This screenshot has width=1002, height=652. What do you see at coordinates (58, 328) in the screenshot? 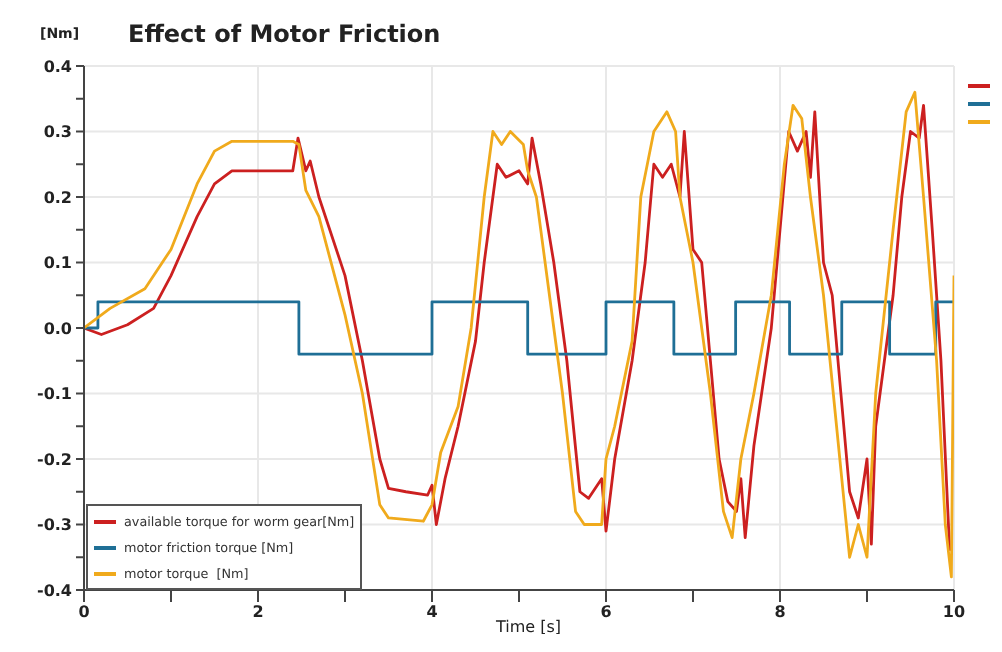
I see `y-tick-label: 0.0` at bounding box center [58, 328].